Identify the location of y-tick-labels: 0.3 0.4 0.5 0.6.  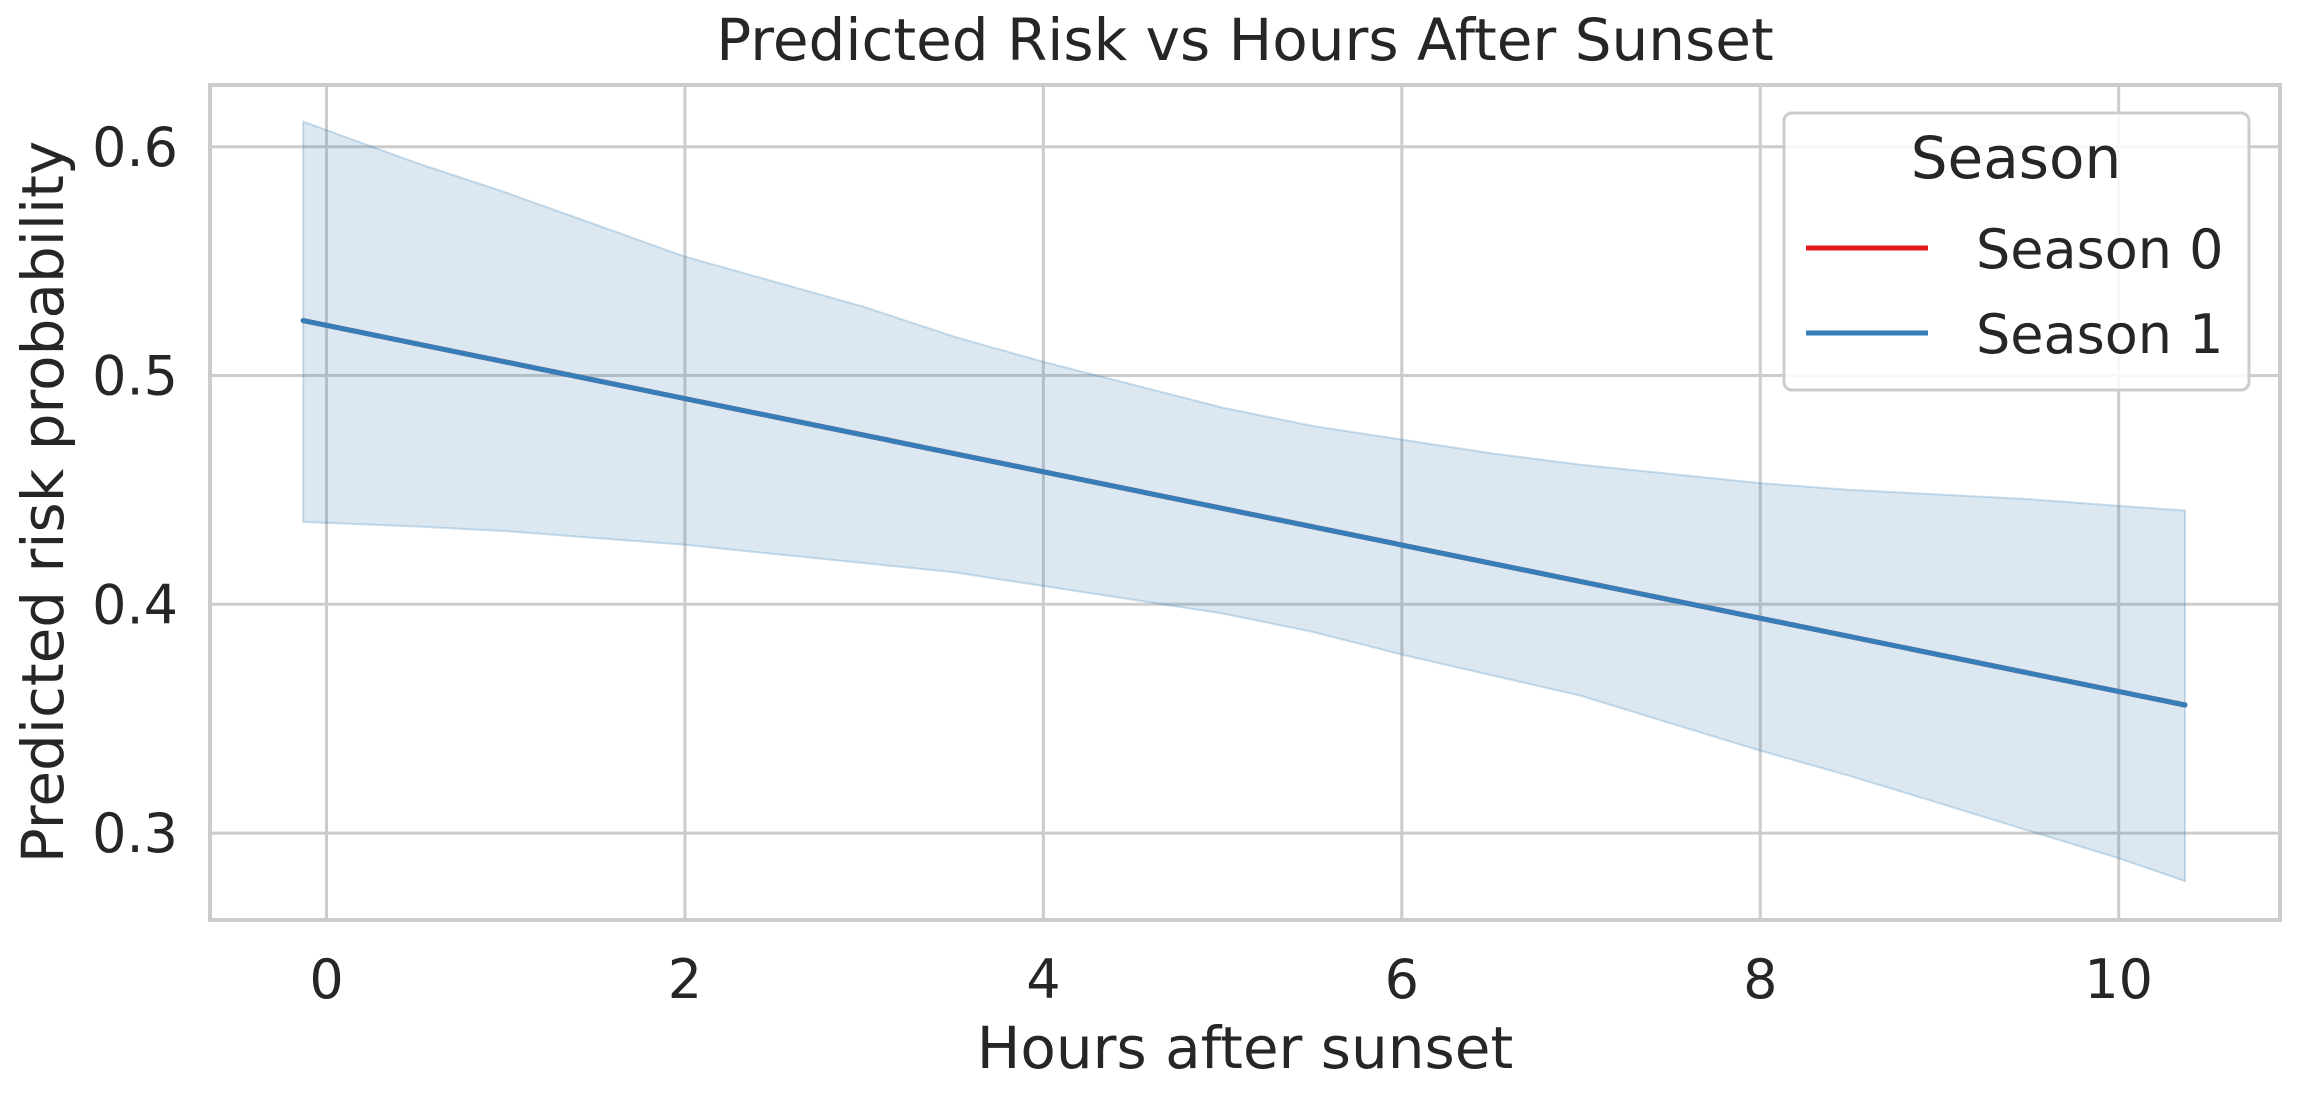
(135, 490).